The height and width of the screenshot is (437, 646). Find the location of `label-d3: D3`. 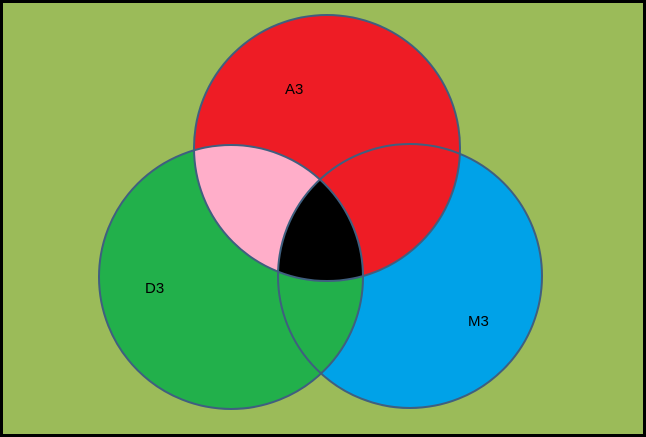

label-d3: D3 is located at coordinates (154, 288).